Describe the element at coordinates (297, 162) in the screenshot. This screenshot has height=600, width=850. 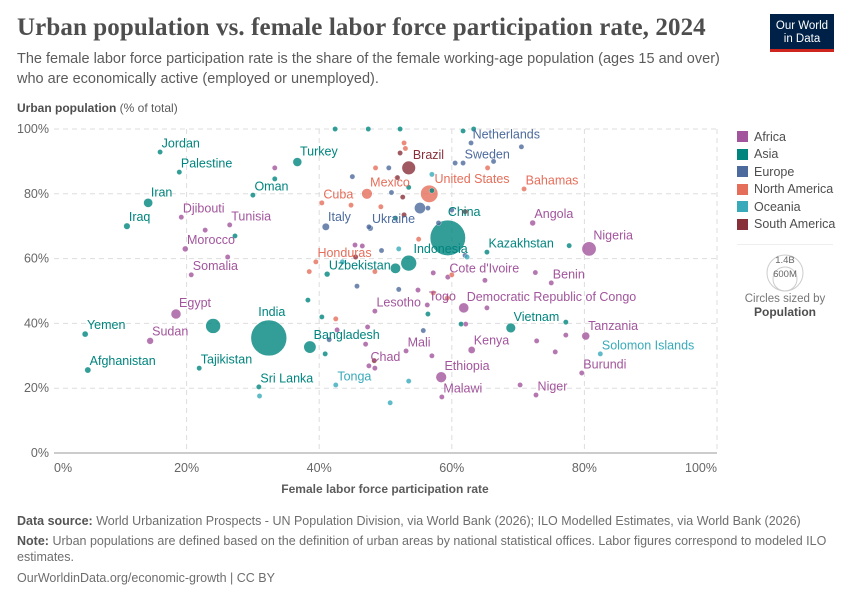
I see `point-turkey` at that location.